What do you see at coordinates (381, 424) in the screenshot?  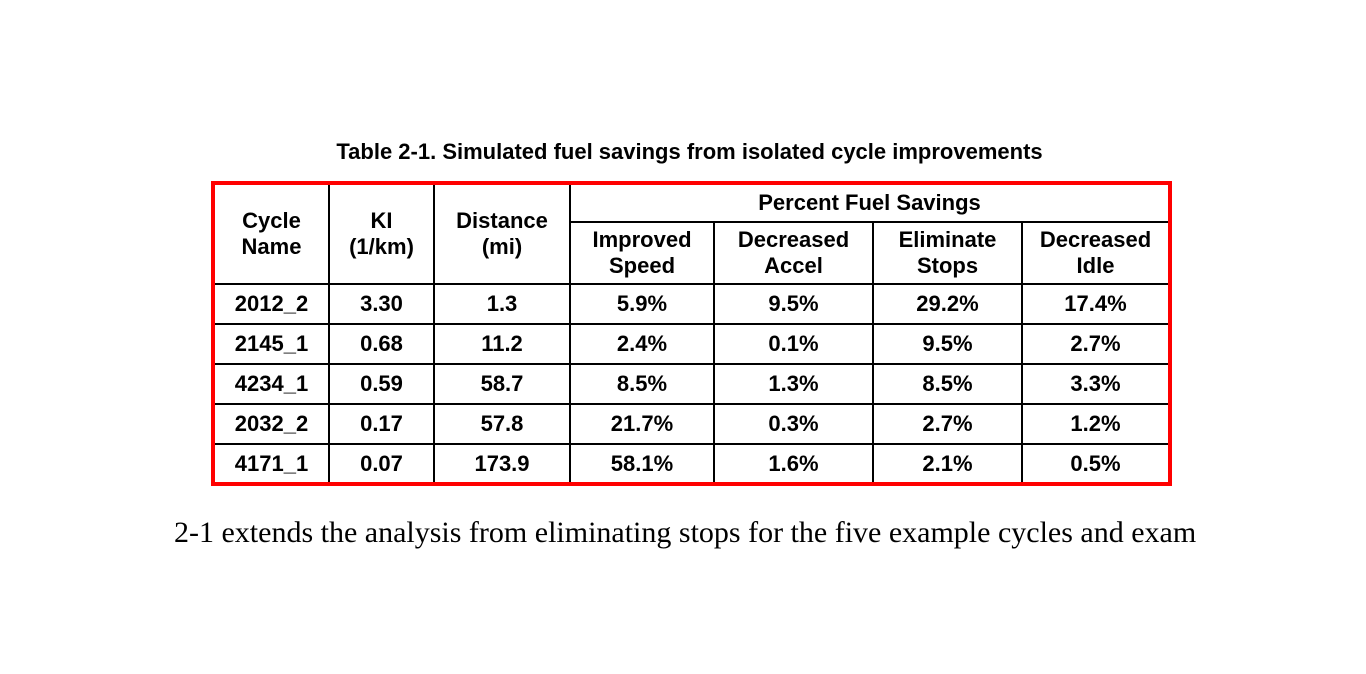 I see `cell-ki: 0.17` at bounding box center [381, 424].